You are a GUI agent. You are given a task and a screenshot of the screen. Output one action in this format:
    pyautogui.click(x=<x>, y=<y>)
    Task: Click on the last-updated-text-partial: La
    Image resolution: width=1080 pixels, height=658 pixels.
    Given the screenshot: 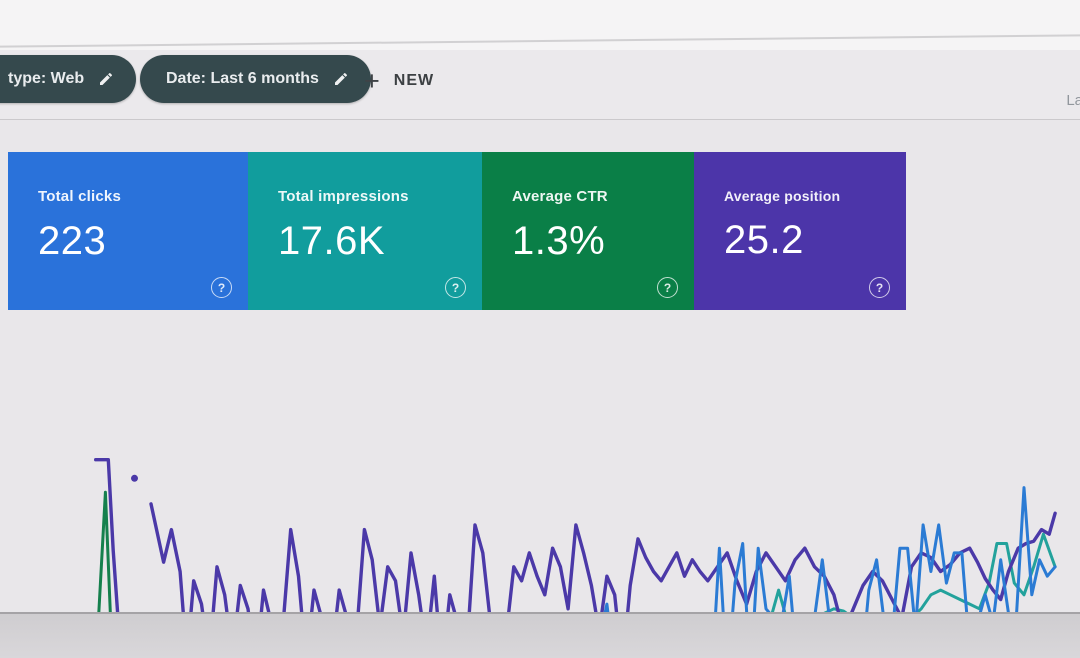 What is the action you would take?
    pyautogui.click(x=1073, y=100)
    